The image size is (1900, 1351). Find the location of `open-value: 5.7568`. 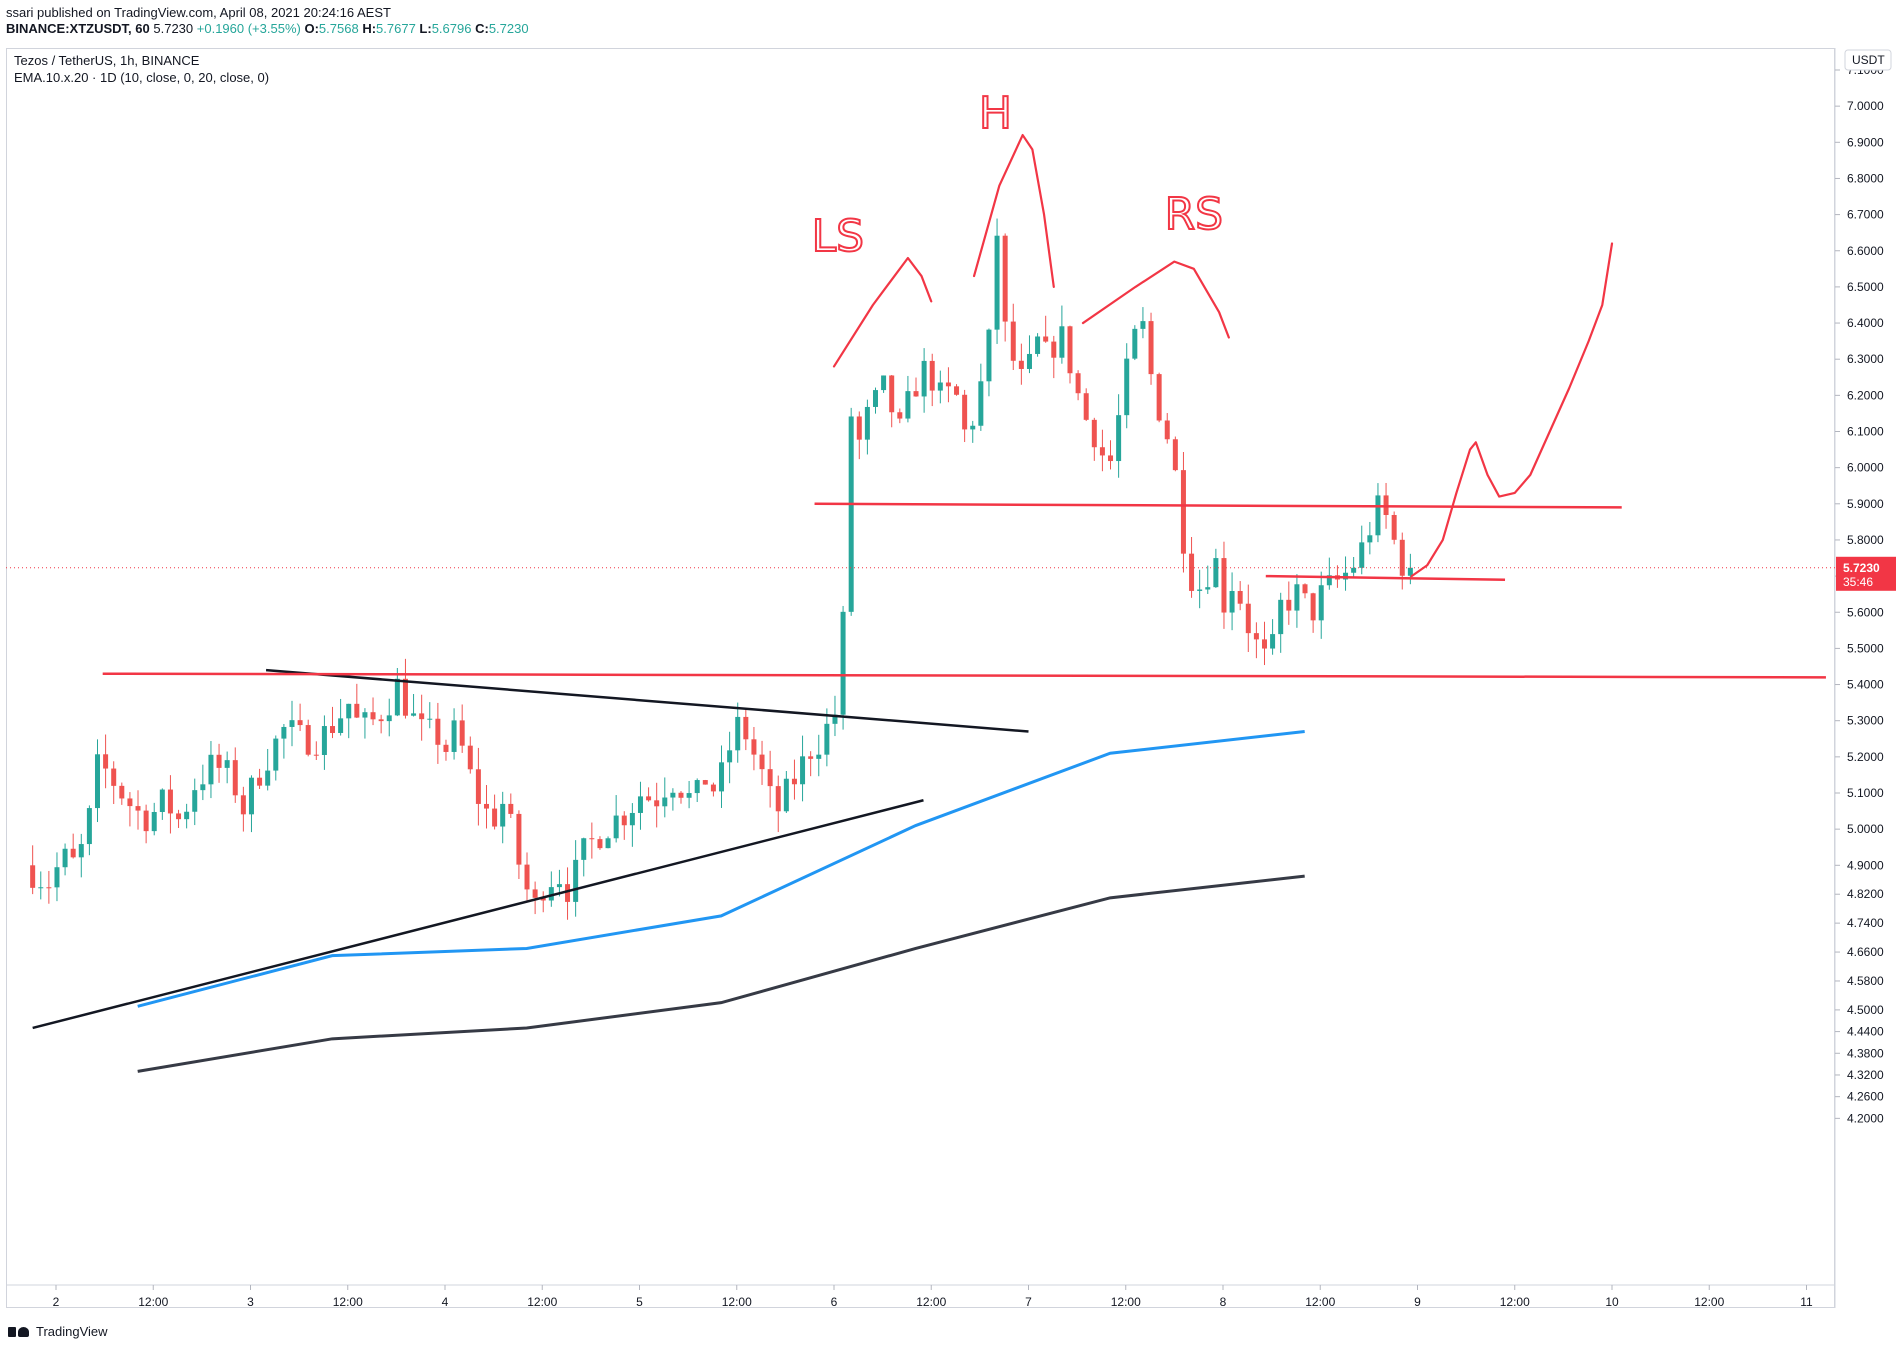

open-value: 5.7568 is located at coordinates (338, 28).